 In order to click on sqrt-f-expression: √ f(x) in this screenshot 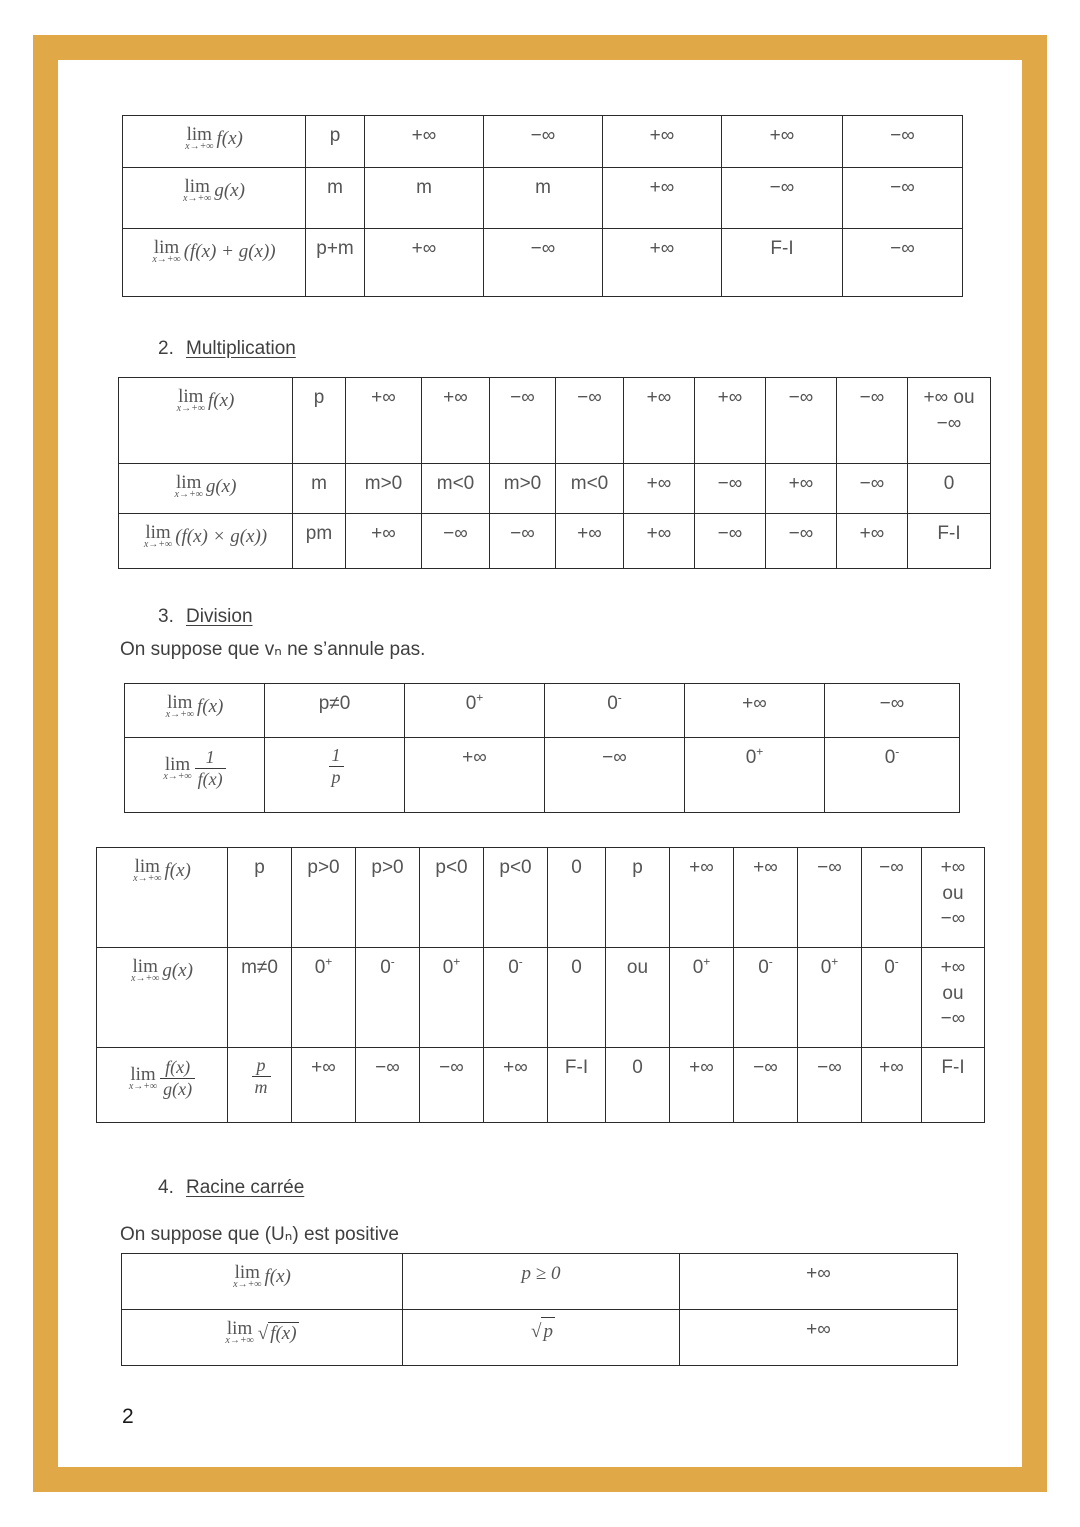, I will do `click(278, 1333)`.